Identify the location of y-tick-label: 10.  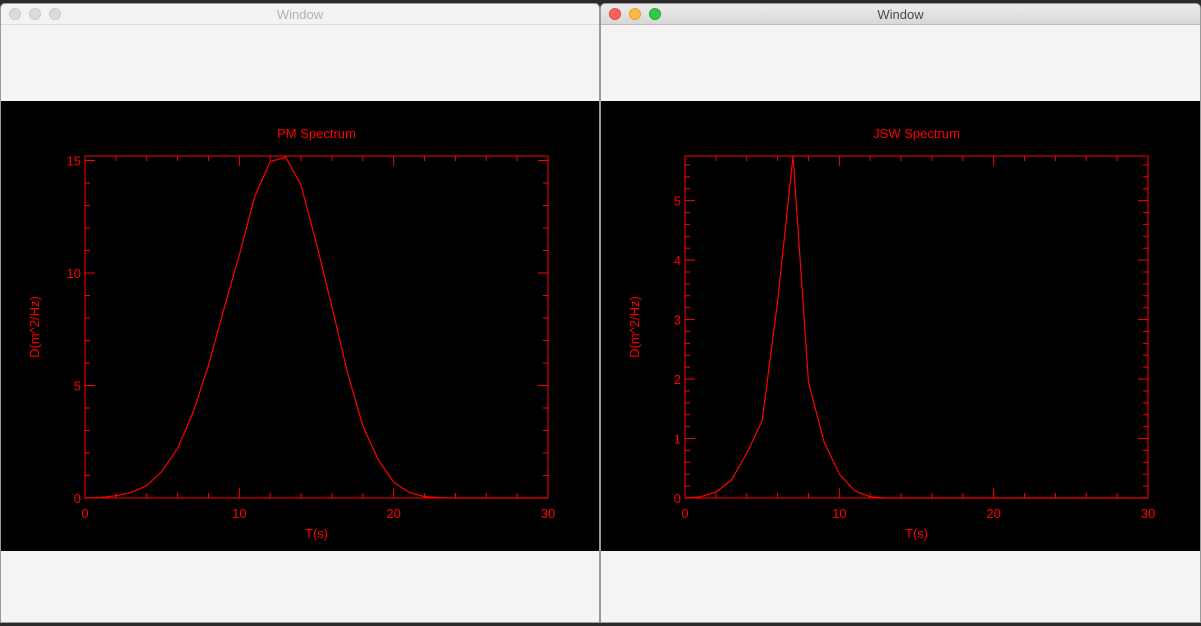
(74, 273).